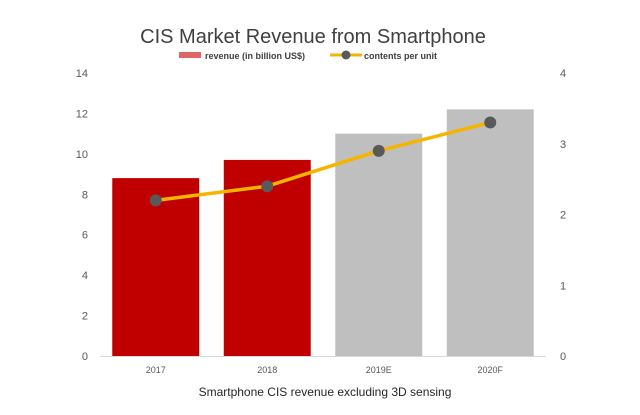 The image size is (640, 415). Describe the element at coordinates (563, 286) in the screenshot. I see `y2-tick-label: 1` at that location.